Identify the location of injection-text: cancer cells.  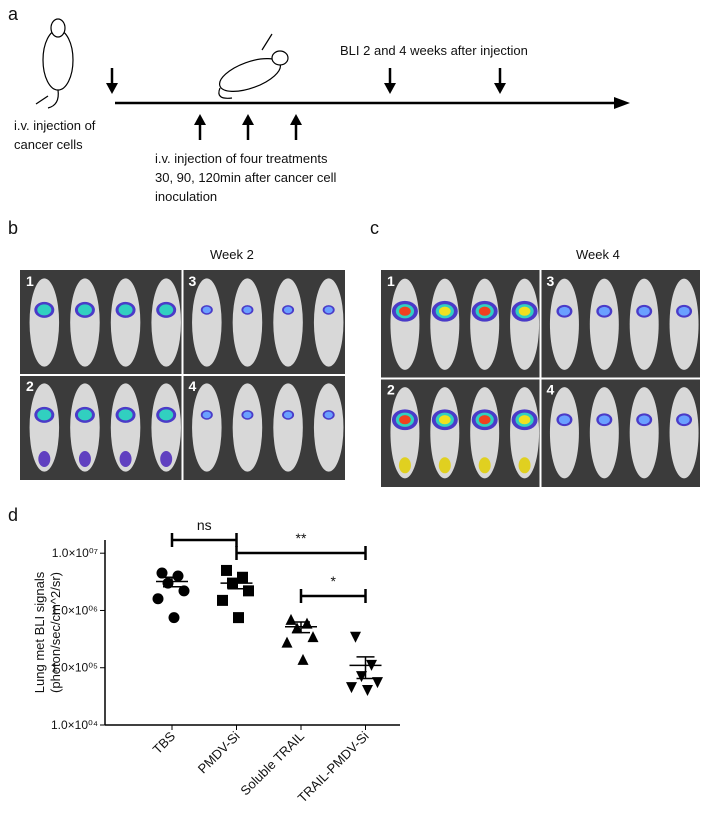
(48, 144).